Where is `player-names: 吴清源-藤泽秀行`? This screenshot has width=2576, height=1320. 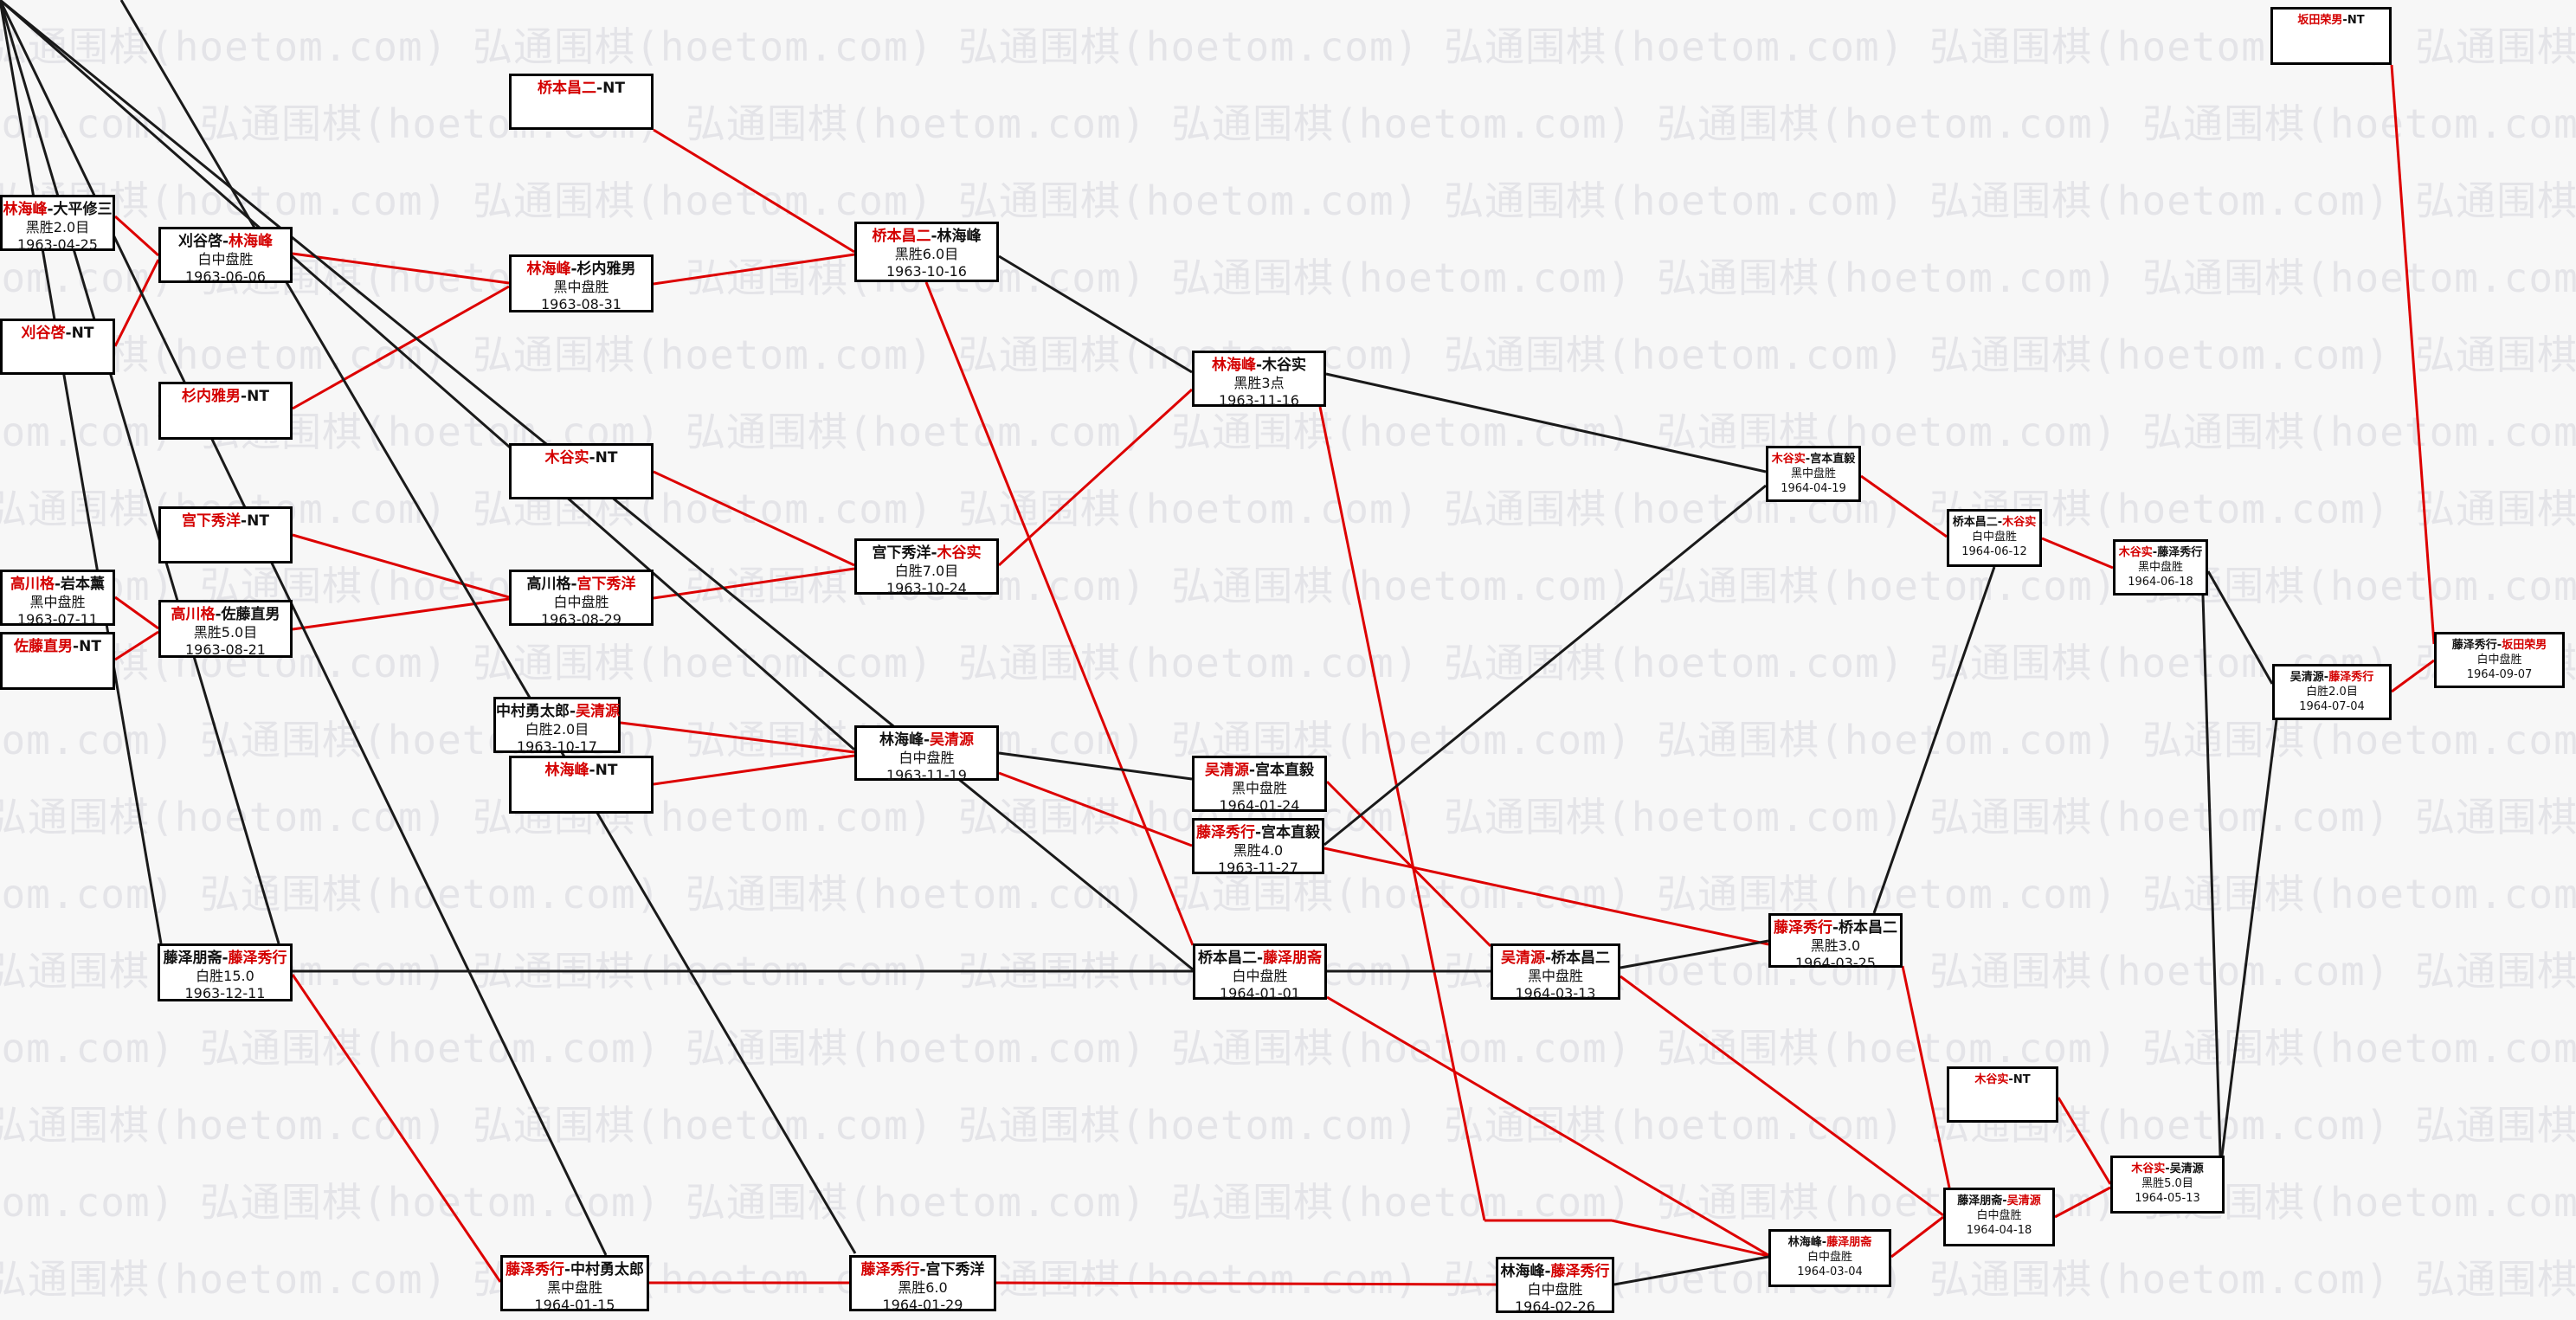
player-names: 吴清源-藤泽秀行 is located at coordinates (2332, 677).